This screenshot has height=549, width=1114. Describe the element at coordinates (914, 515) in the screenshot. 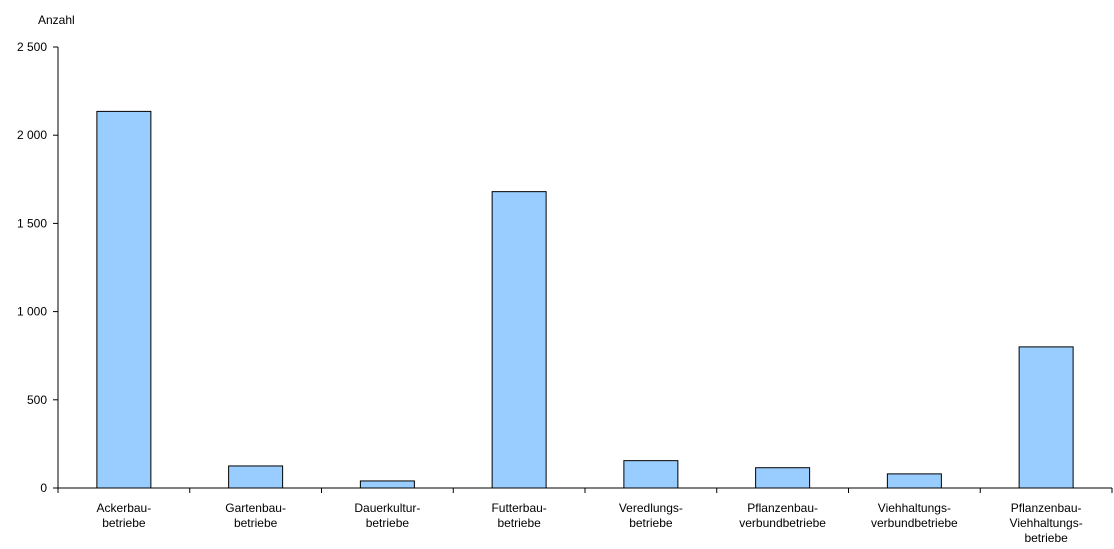

I see `x-tick-label: Viehhaltungs-verbundbetriebe` at that location.